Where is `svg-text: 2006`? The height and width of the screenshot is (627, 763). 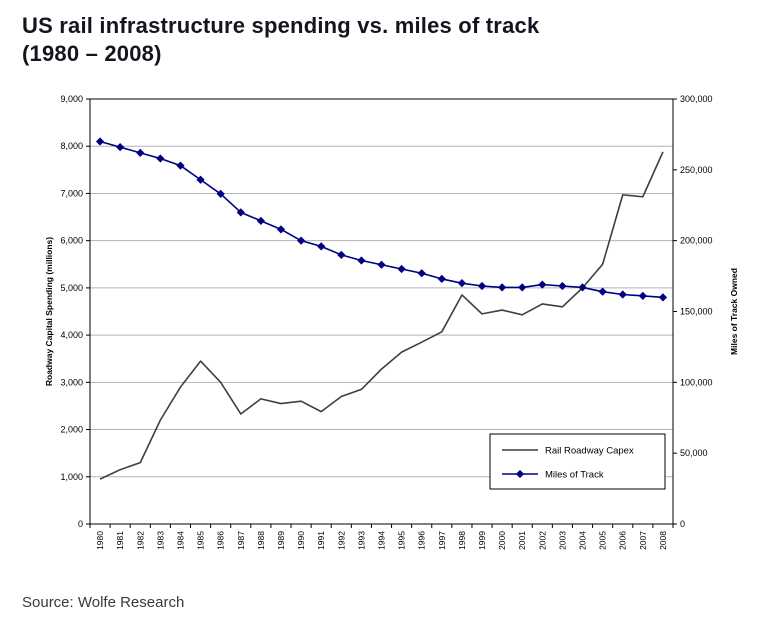
svg-text: 2006 is located at coordinates (623, 540).